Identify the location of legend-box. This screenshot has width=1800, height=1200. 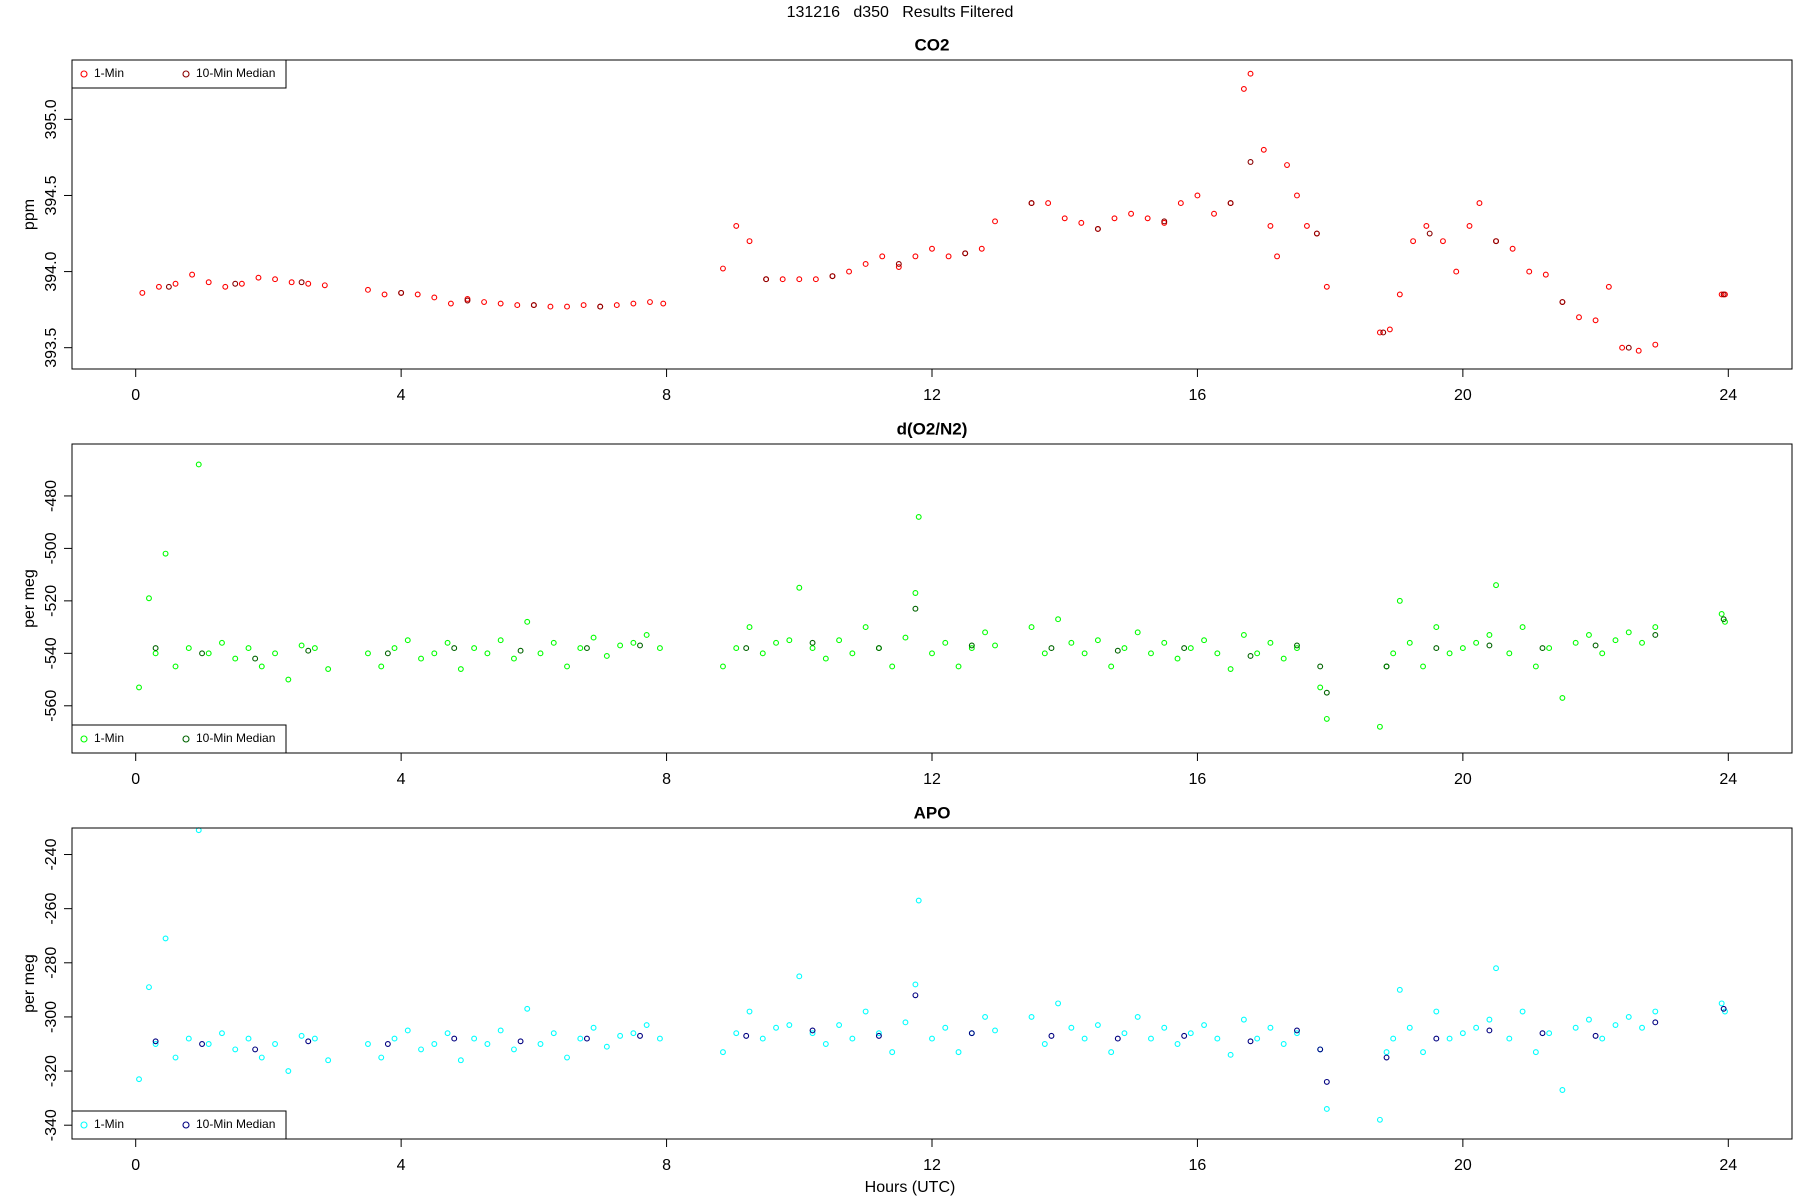
(179, 1125).